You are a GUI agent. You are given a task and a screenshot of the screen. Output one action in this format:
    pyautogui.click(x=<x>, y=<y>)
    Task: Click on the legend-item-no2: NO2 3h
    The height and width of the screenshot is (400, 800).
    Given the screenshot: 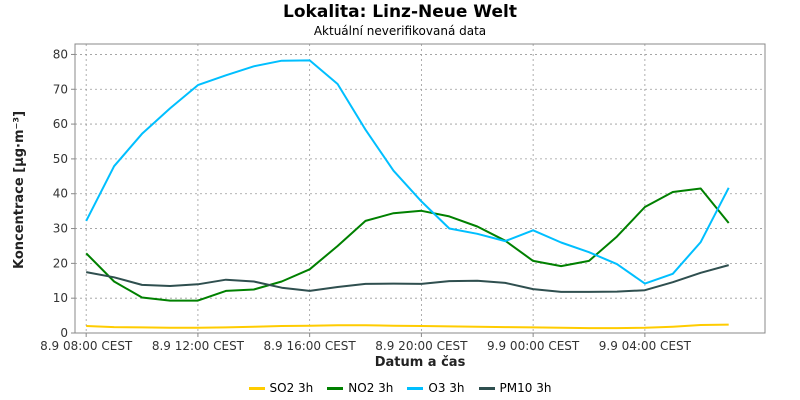 What is the action you would take?
    pyautogui.click(x=360, y=388)
    